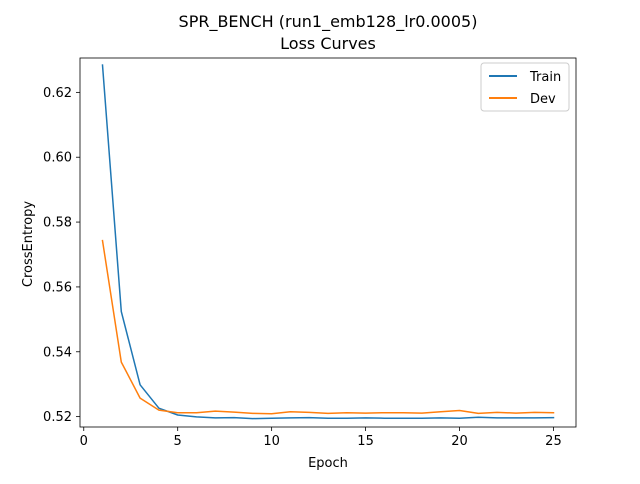 This screenshot has height=484, width=640. What do you see at coordinates (543, 99) in the screenshot?
I see `legend-label-dev: Dev` at bounding box center [543, 99].